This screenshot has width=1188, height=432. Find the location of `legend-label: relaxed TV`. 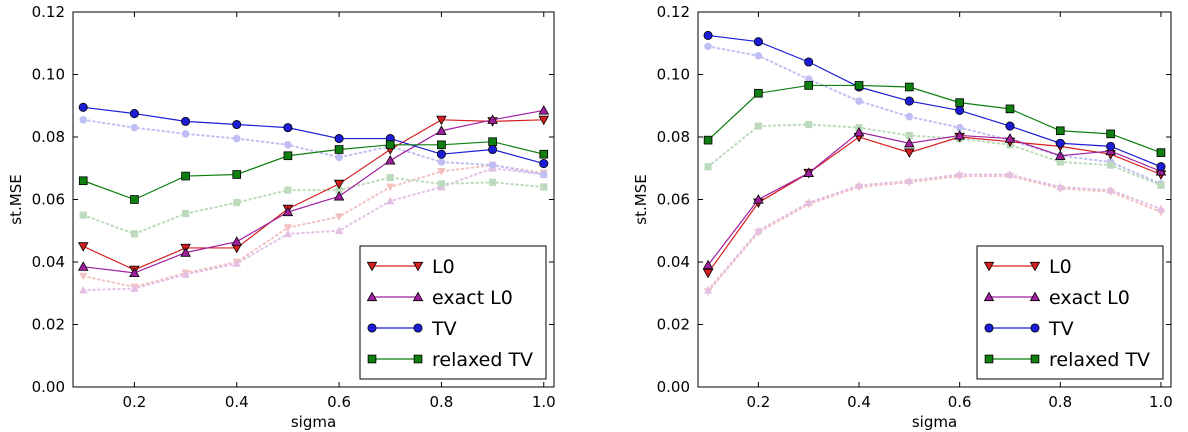

legend-label: relaxed TV is located at coordinates (1099, 360).